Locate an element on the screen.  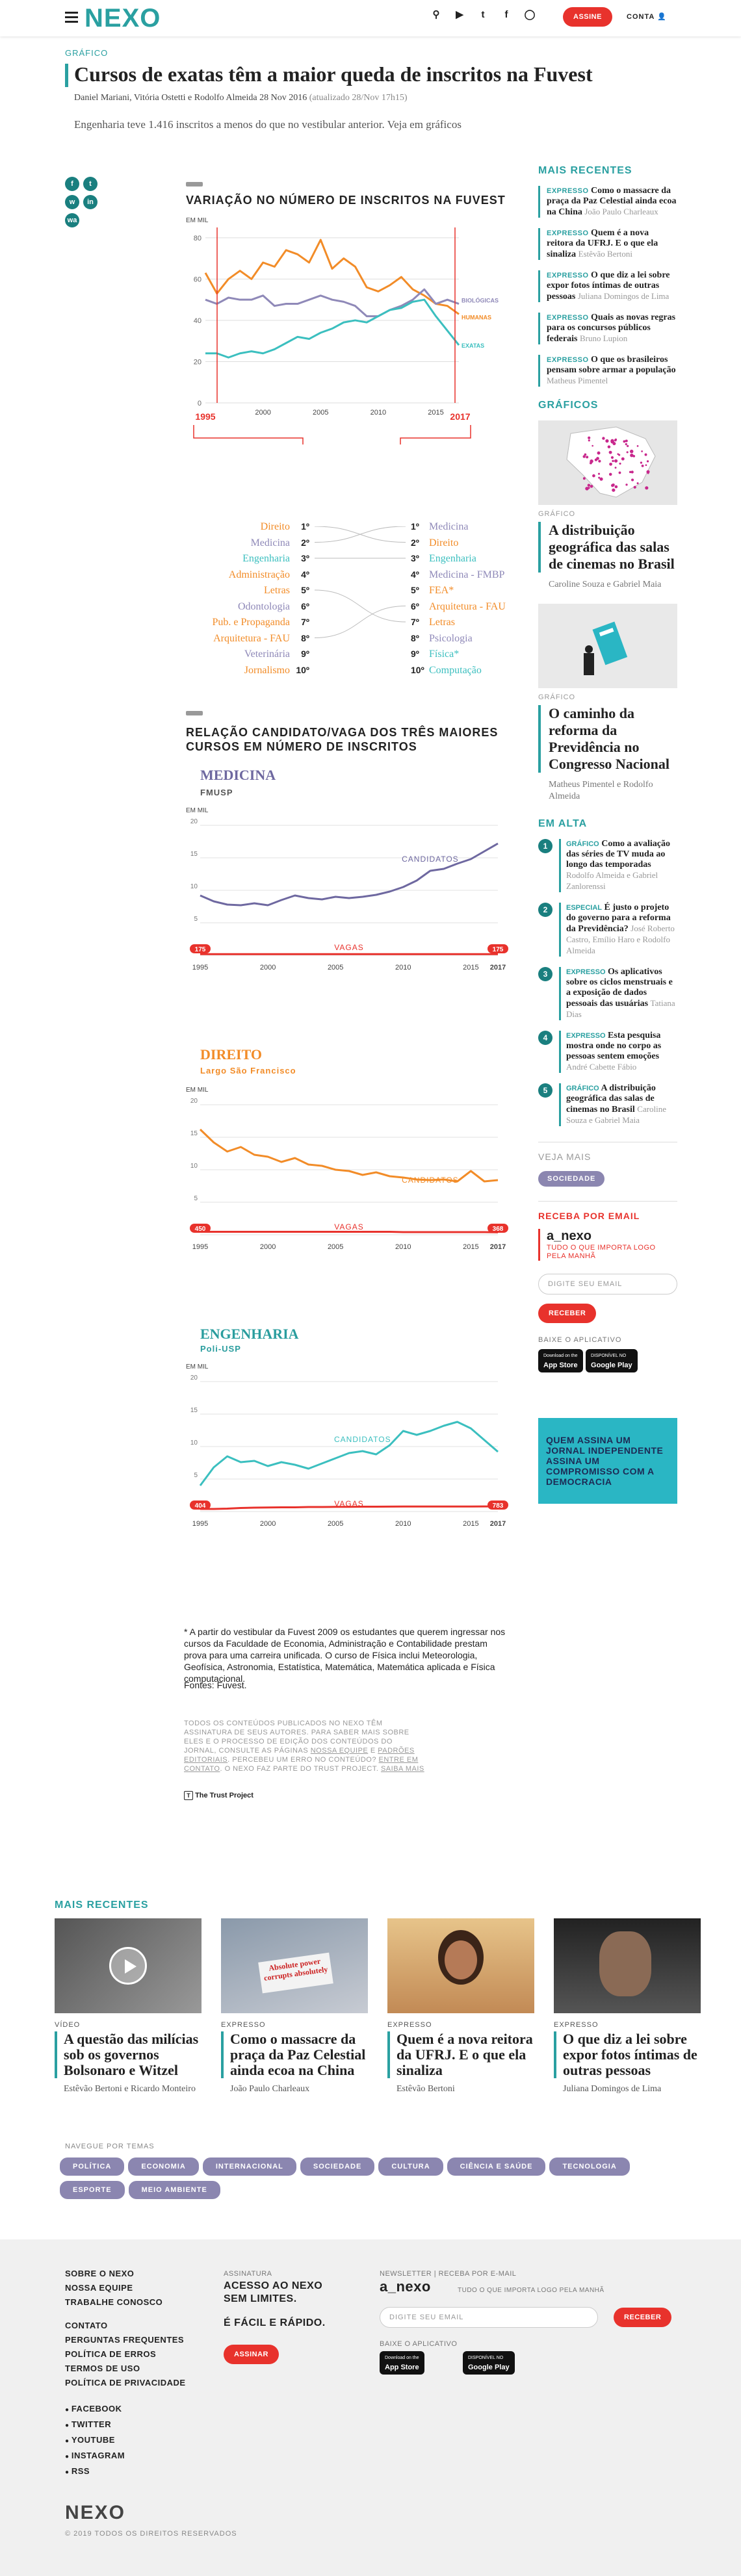
contato-link: Entre em contato is located at coordinates (301, 1765).